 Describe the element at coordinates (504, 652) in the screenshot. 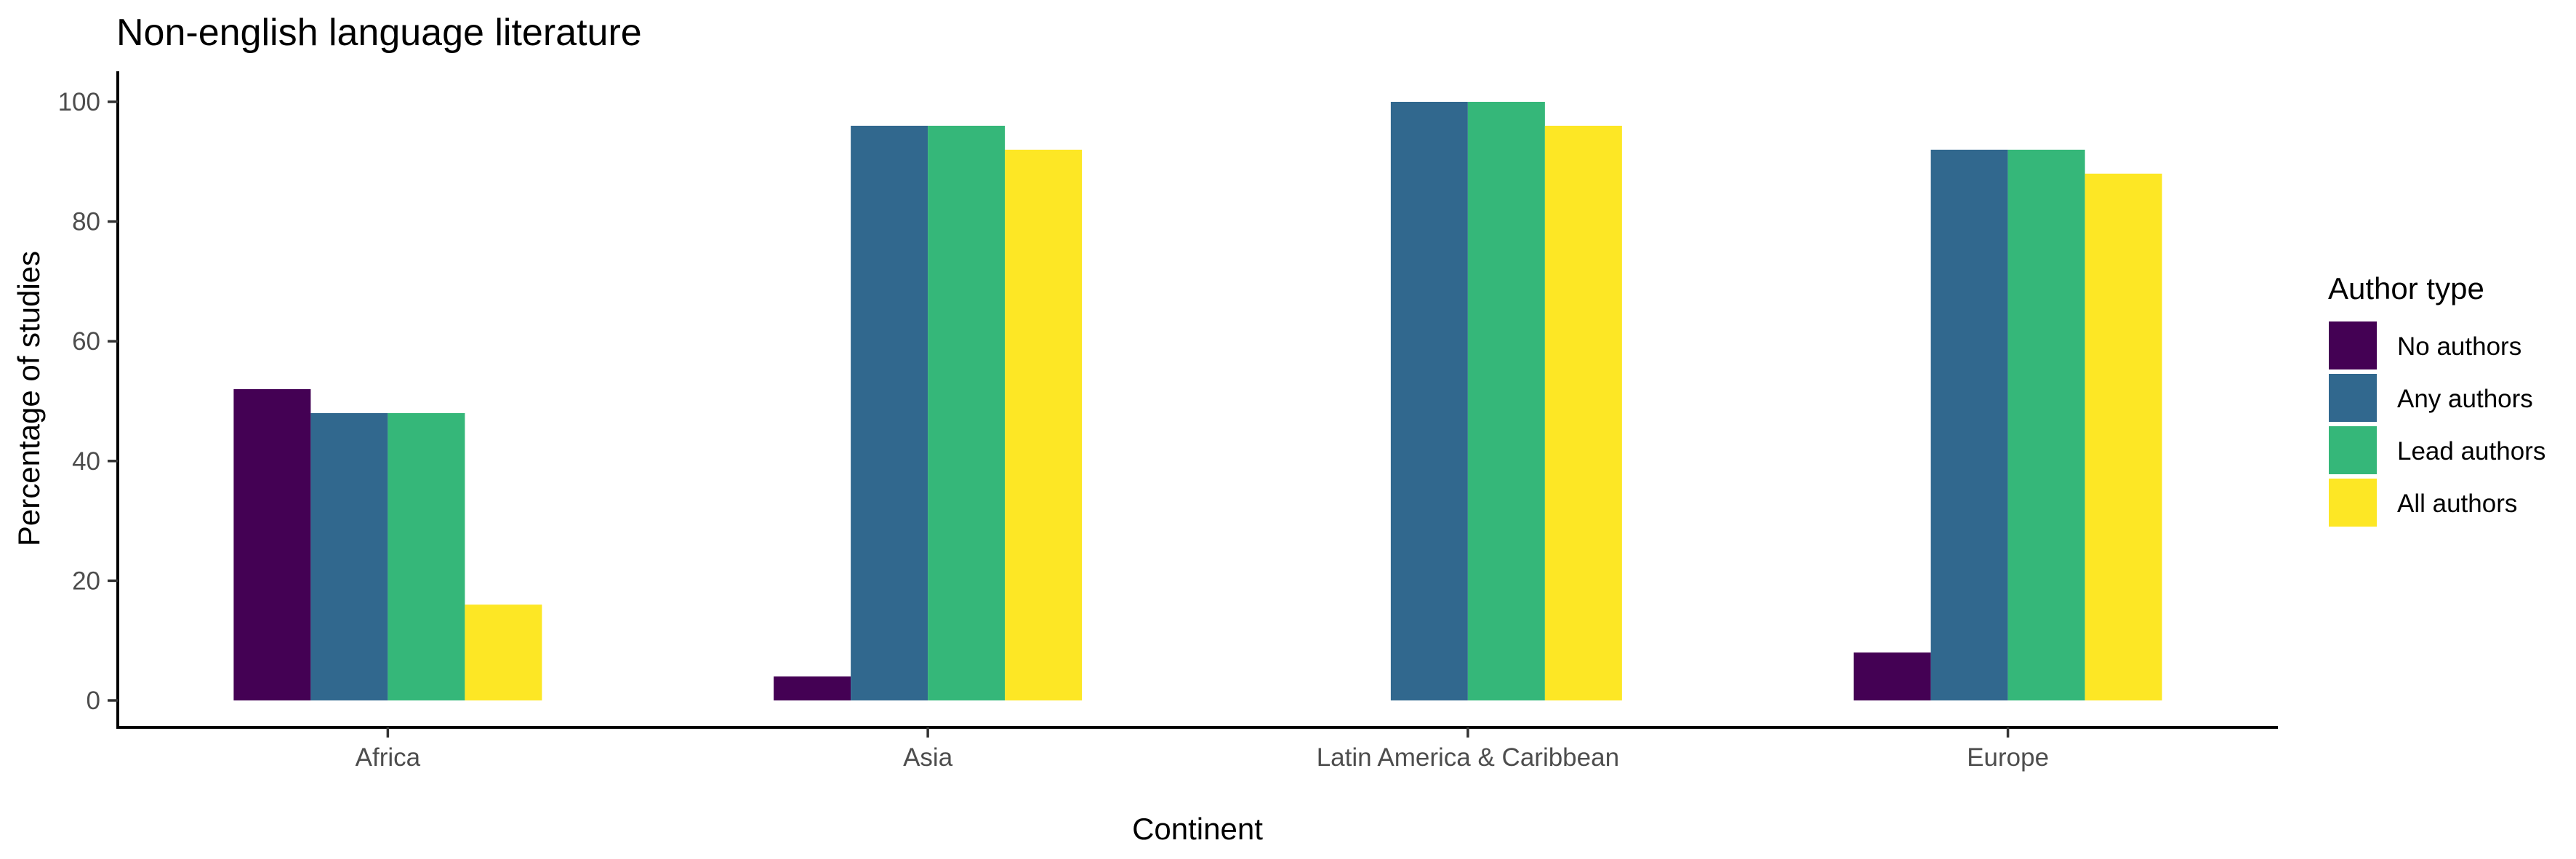

I see `bar-africa-all-authors` at that location.